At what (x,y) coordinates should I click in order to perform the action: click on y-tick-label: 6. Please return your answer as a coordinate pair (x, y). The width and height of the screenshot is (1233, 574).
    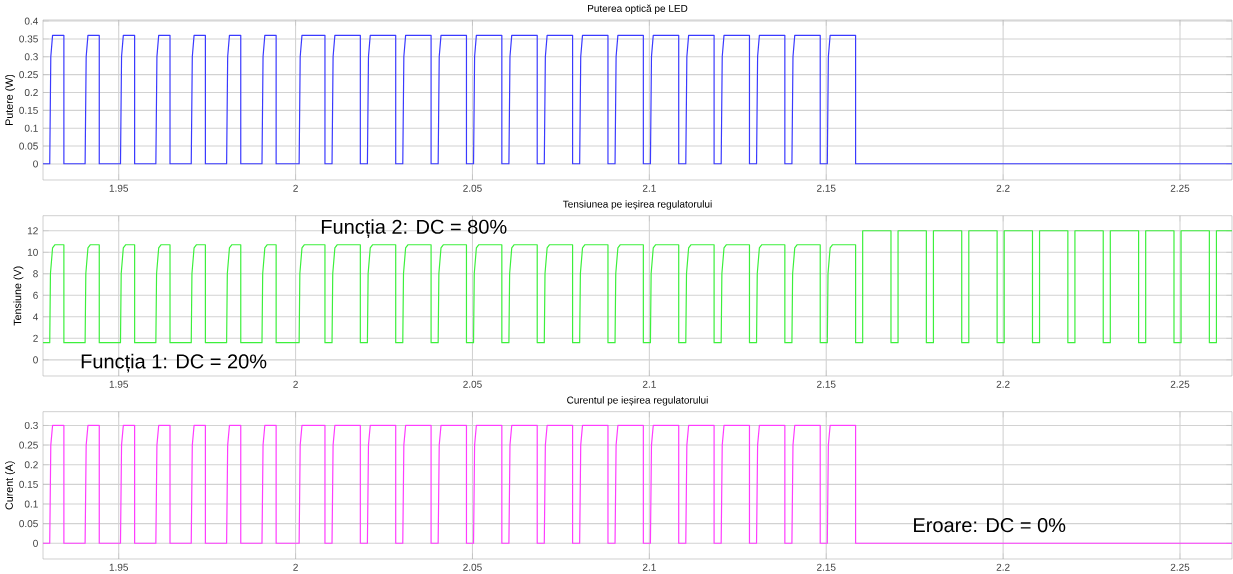
    Looking at the image, I should click on (35, 295).